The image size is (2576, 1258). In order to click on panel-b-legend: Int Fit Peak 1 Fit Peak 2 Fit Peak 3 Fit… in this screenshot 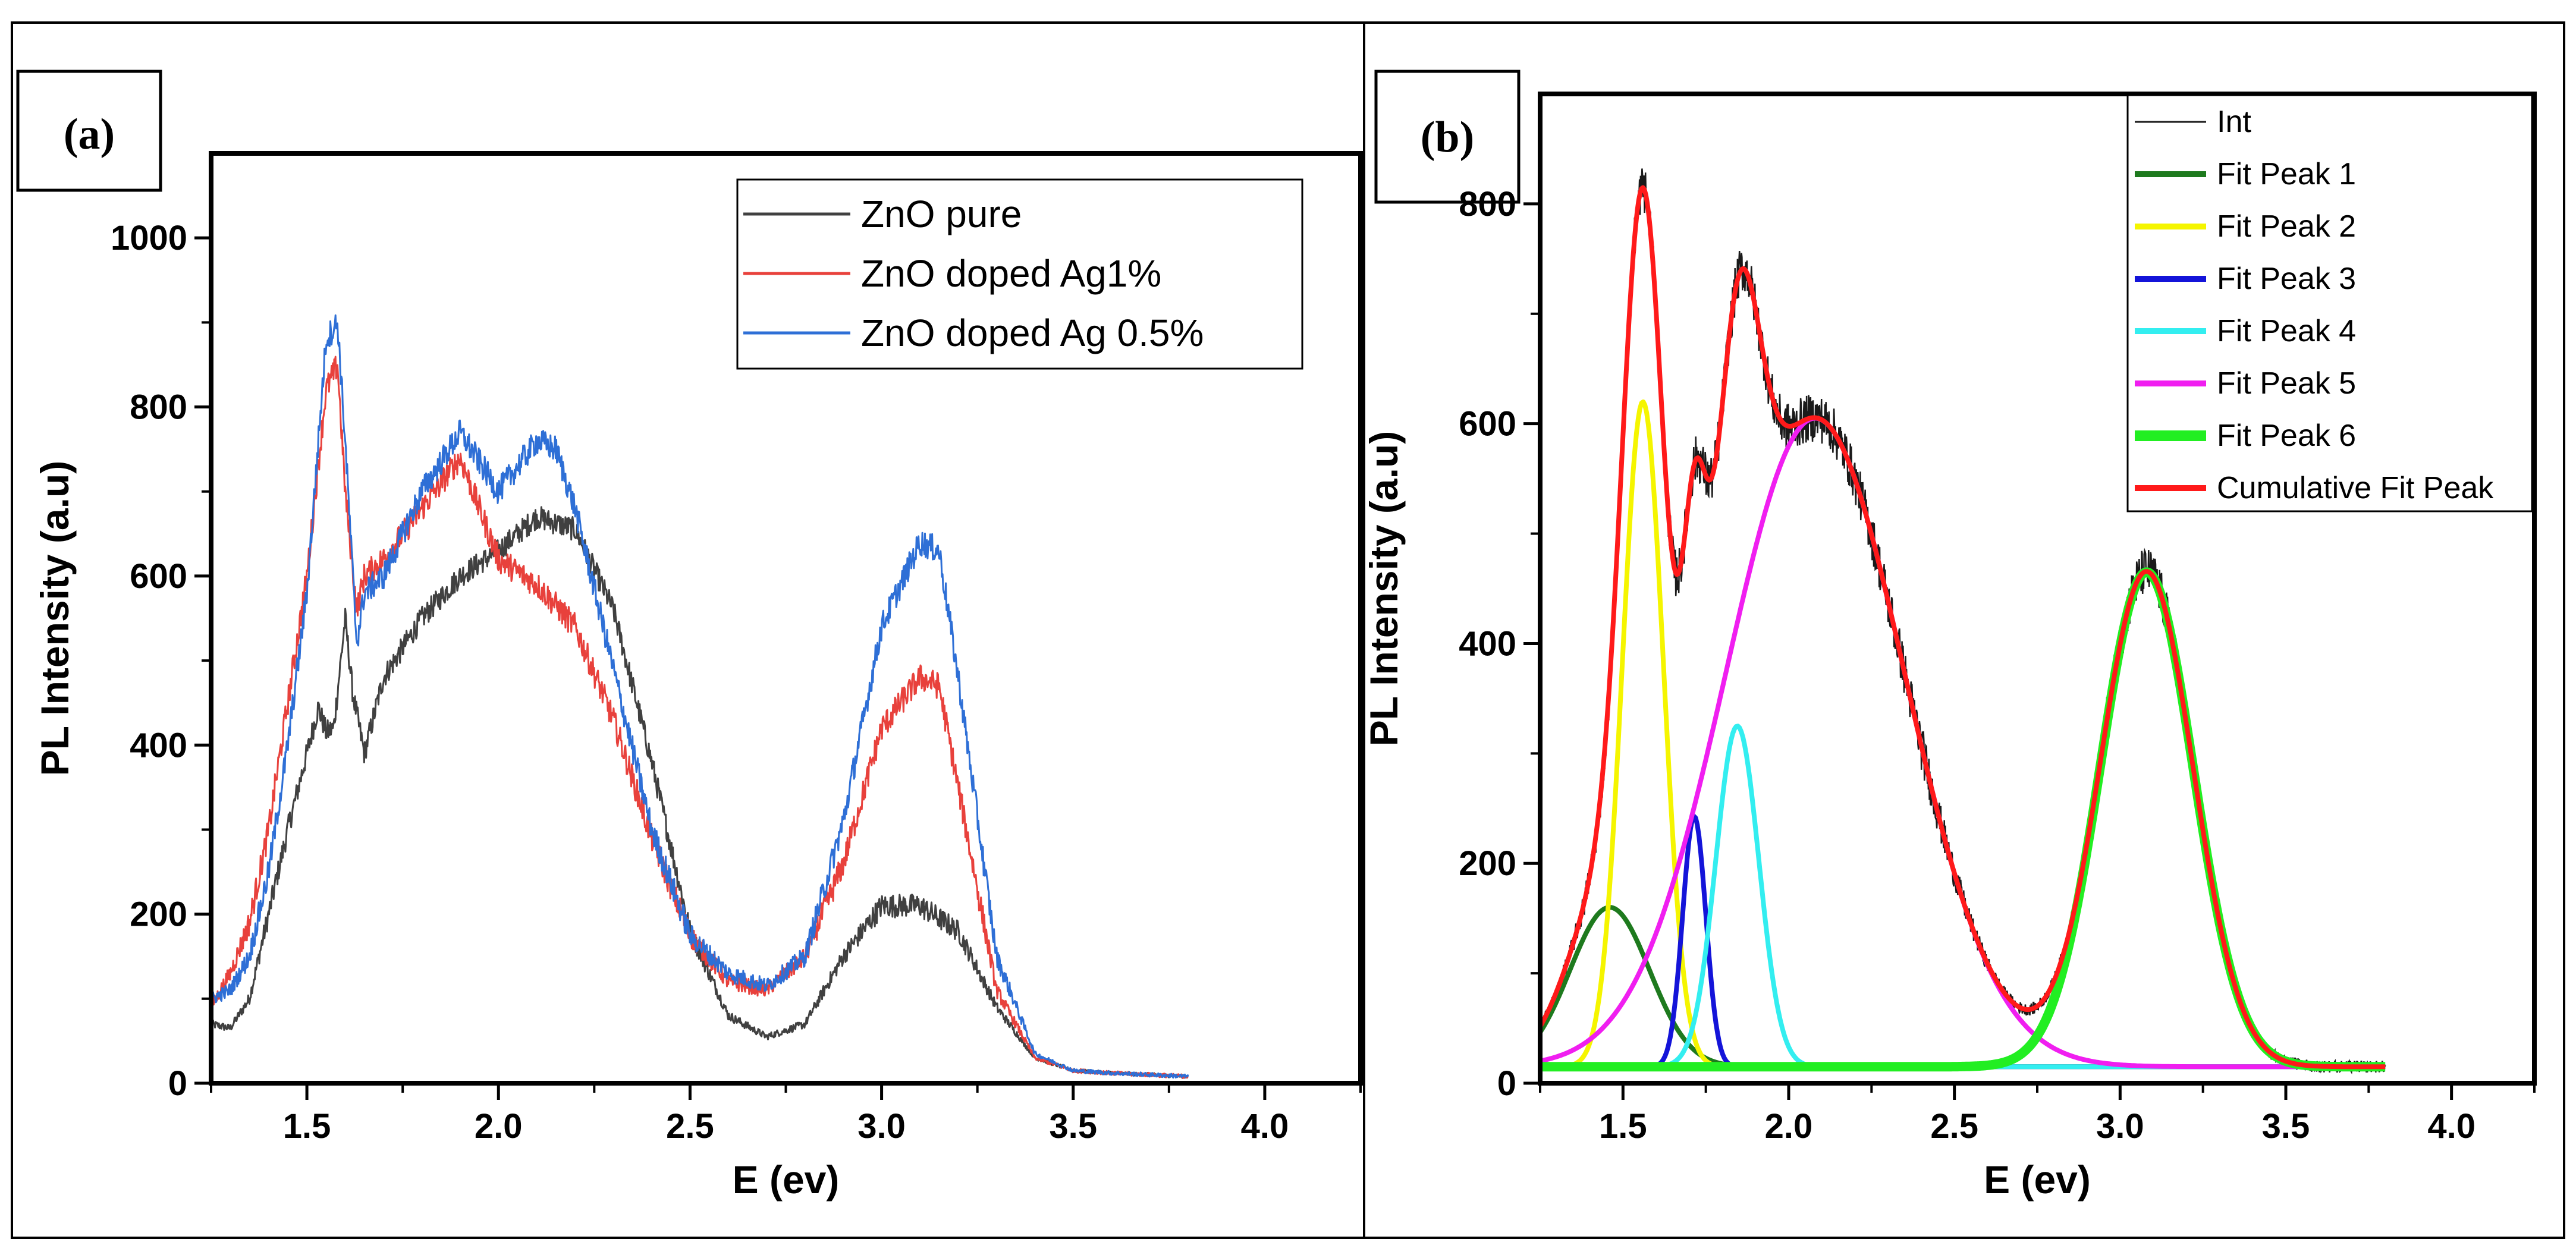, I will do `click(2329, 303)`.